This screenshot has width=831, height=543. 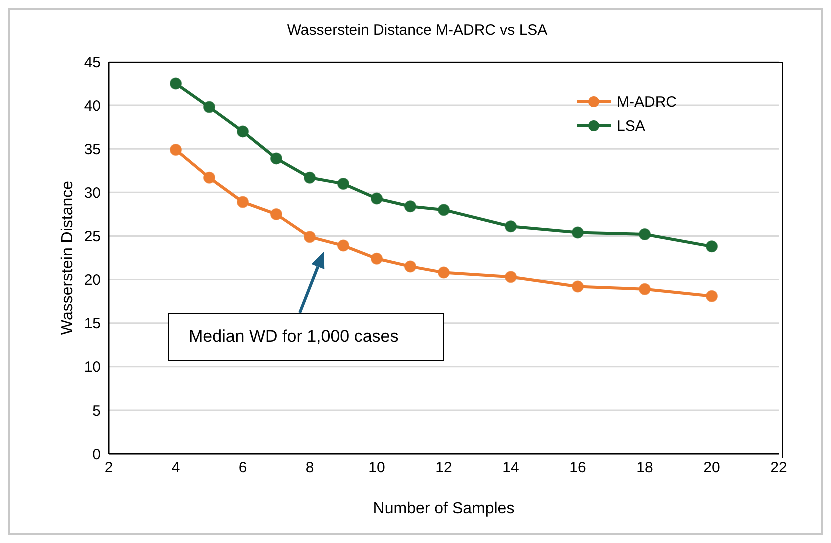 What do you see at coordinates (712, 468) in the screenshot?
I see `x-tick-label: 20` at bounding box center [712, 468].